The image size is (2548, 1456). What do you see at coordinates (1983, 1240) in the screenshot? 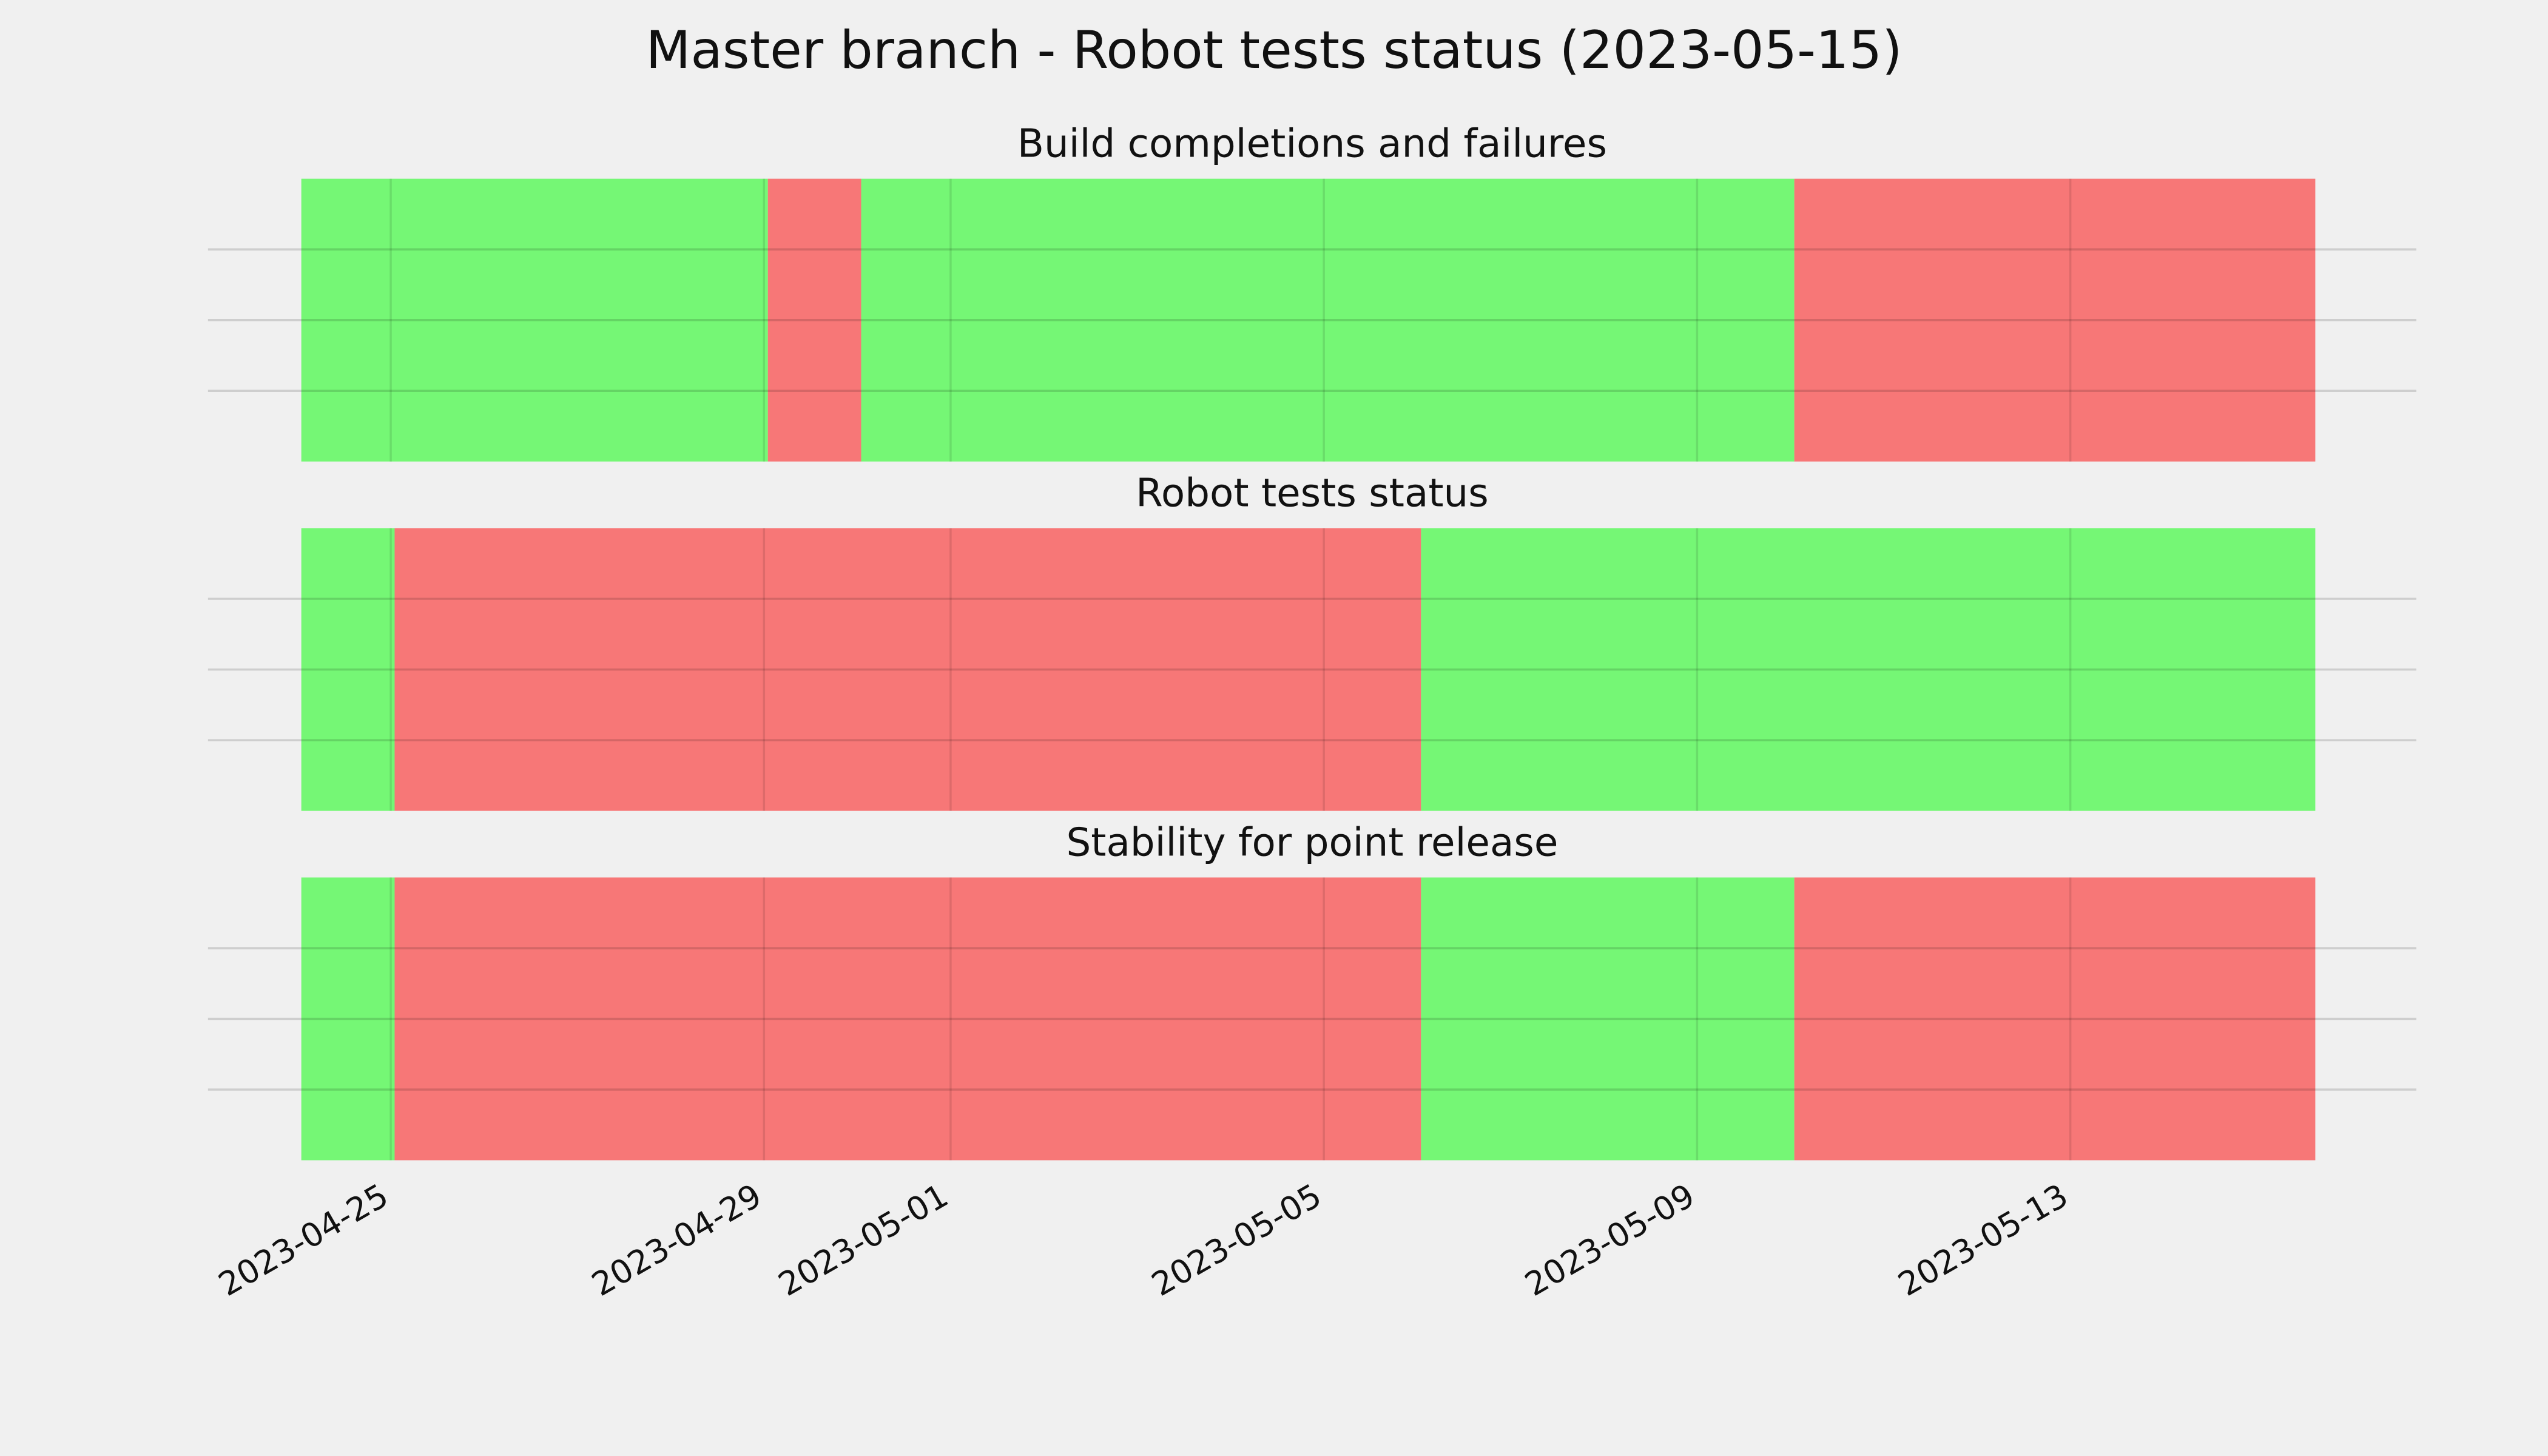
I see `x-tick-label: 2023-05-13` at bounding box center [1983, 1240].